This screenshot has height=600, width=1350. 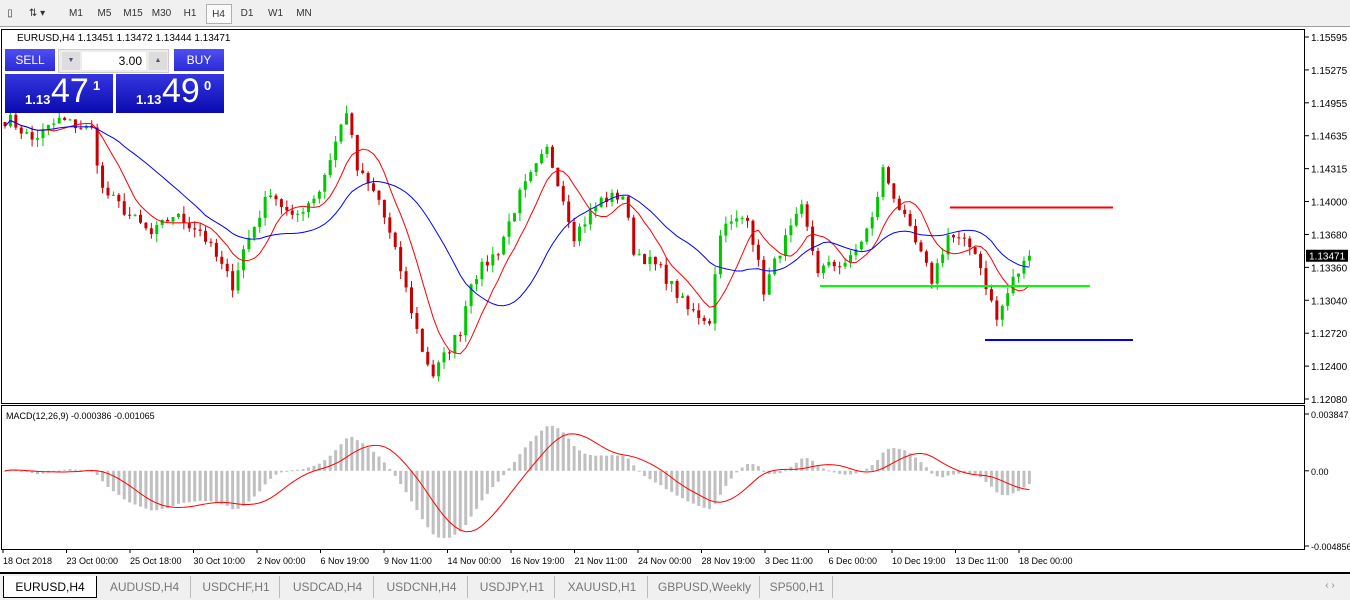 What do you see at coordinates (170, 92) in the screenshot?
I see `buy-price-button: 1.13 49 0` at bounding box center [170, 92].